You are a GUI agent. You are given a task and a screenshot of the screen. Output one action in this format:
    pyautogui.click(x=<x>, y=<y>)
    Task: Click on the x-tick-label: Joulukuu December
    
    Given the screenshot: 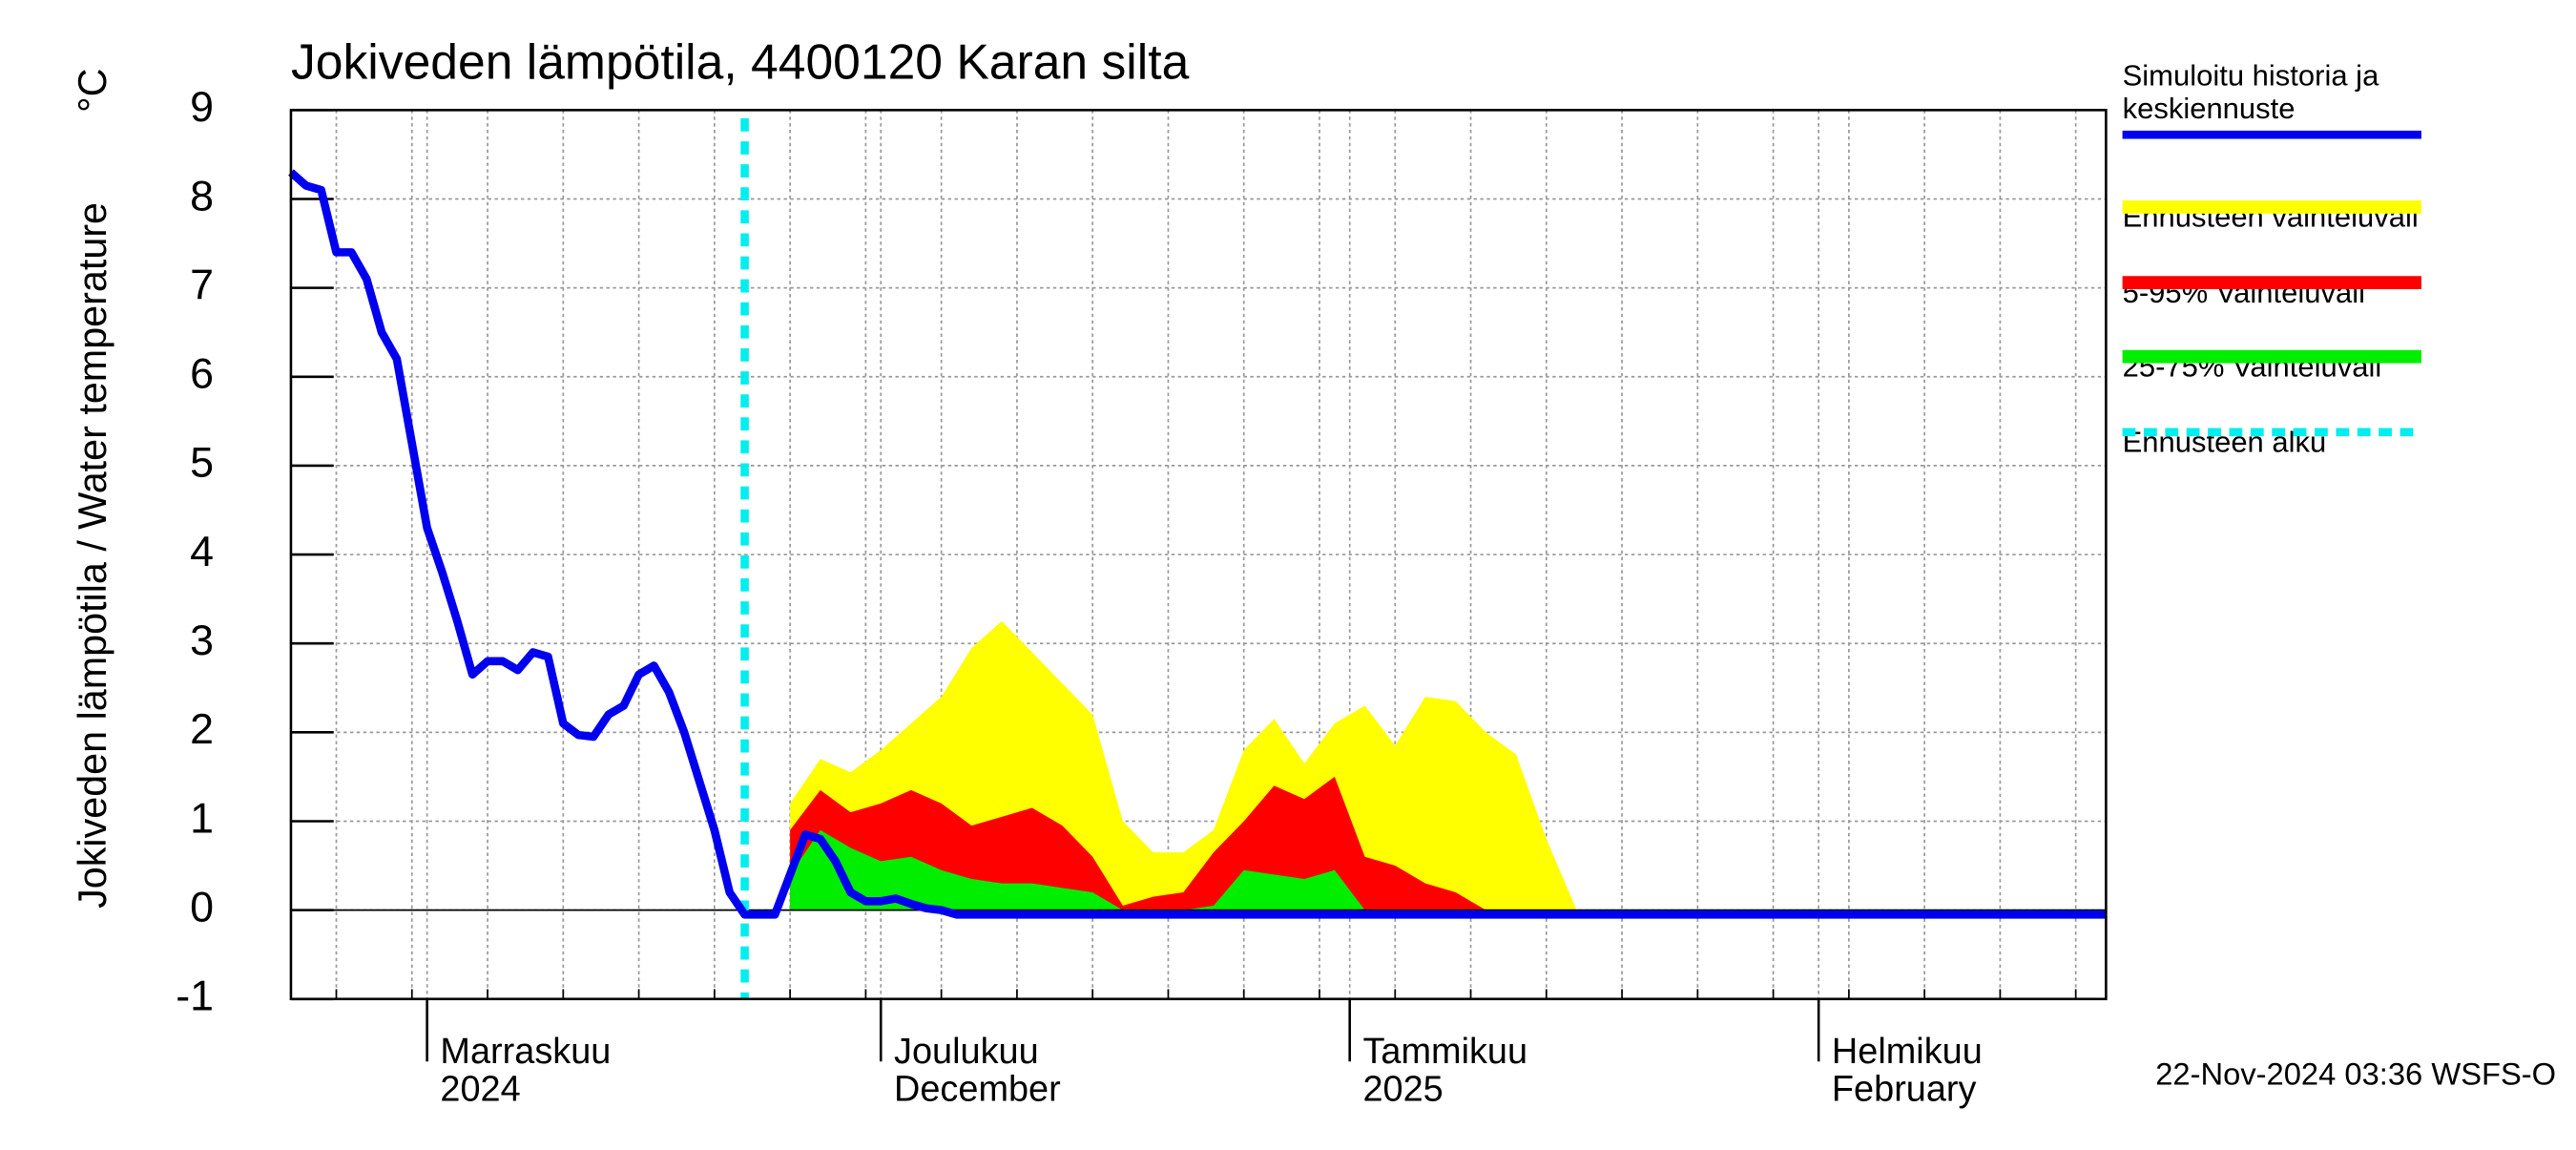 What is the action you would take?
    pyautogui.click(x=977, y=1071)
    